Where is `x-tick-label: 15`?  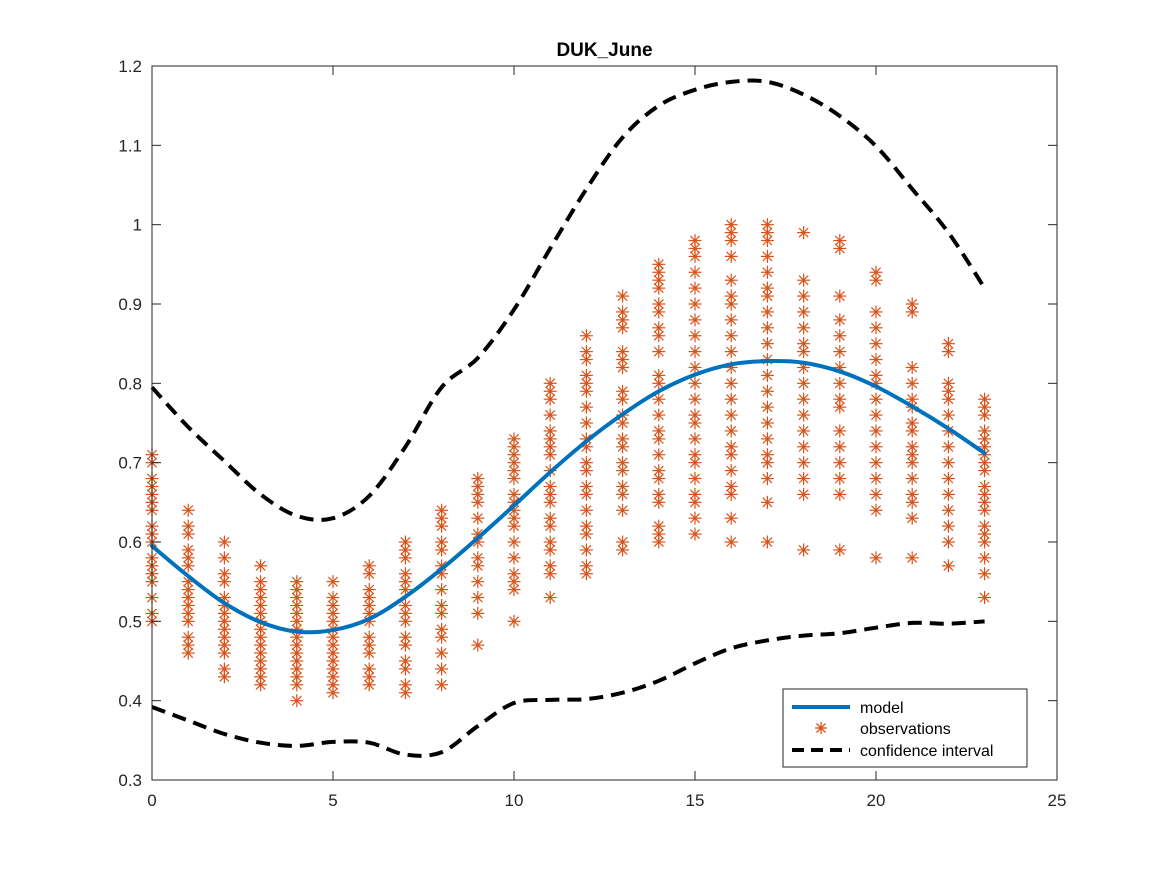 x-tick-label: 15 is located at coordinates (695, 800).